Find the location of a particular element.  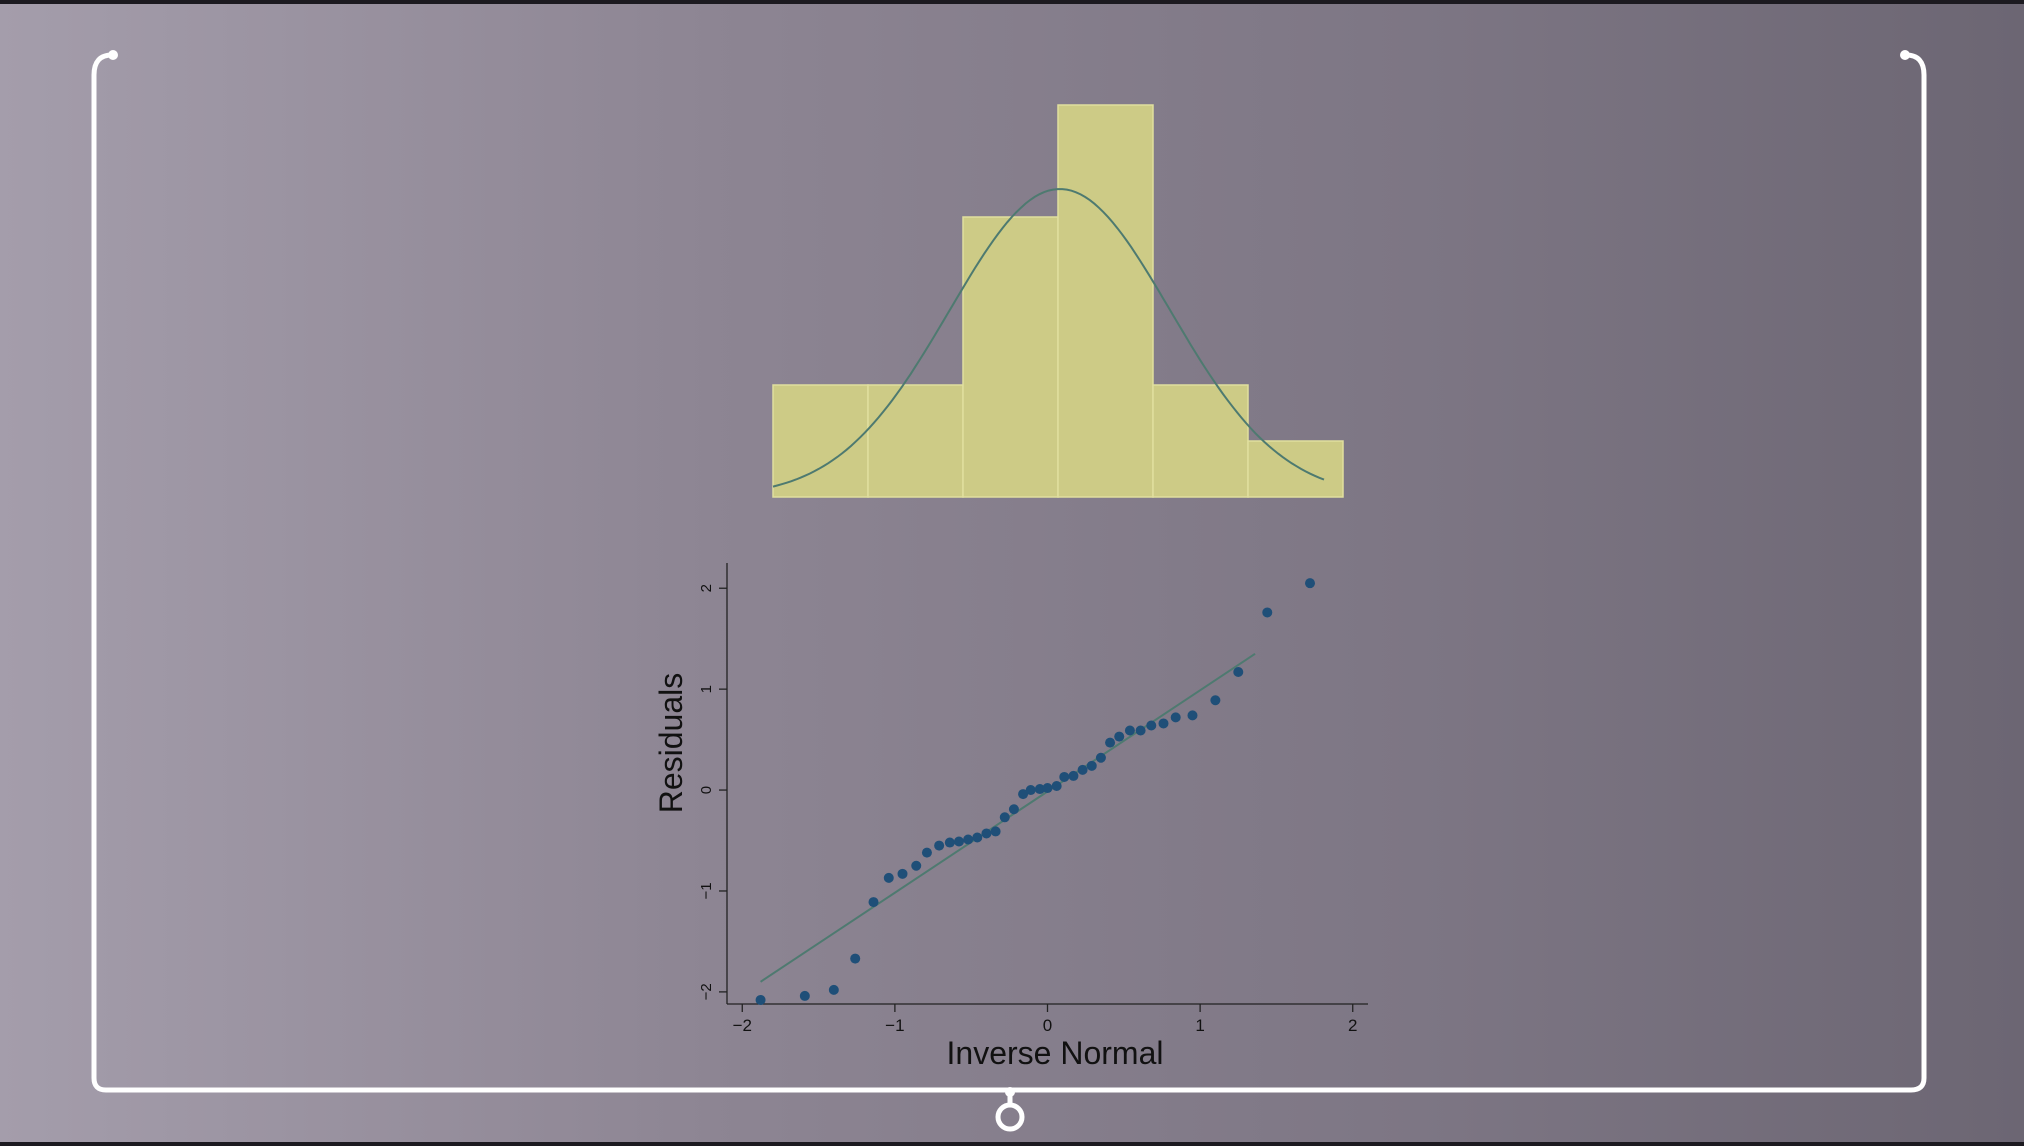

bracket-left-knob is located at coordinates (113, 55).